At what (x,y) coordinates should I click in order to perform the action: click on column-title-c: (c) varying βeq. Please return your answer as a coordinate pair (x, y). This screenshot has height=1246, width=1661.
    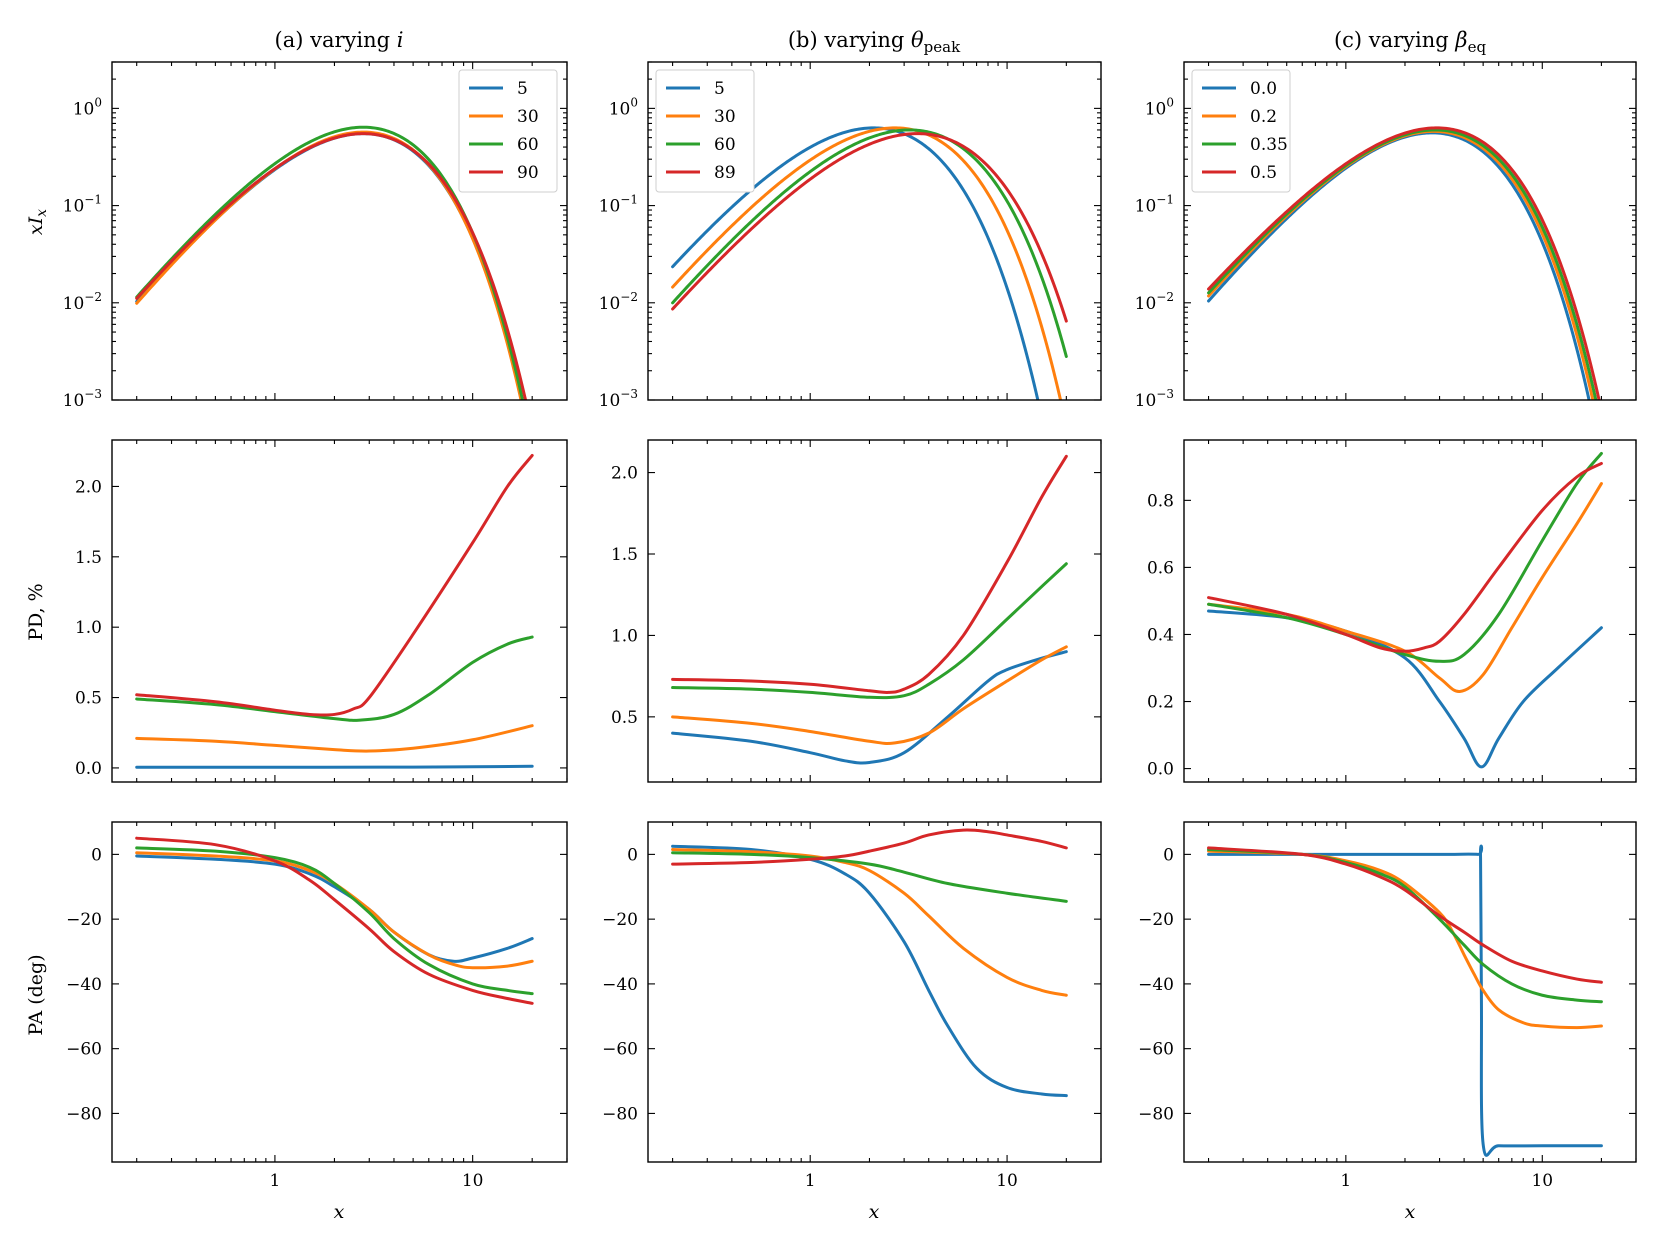
    Looking at the image, I should click on (1410, 42).